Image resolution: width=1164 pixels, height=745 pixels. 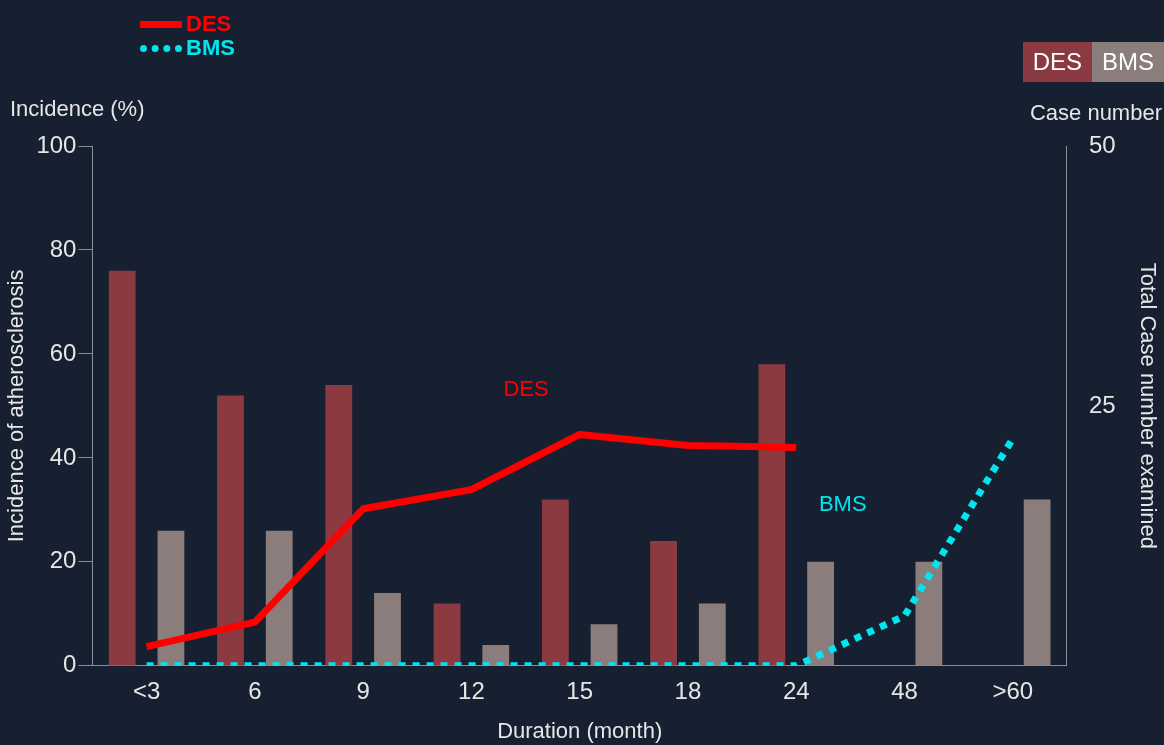 What do you see at coordinates (1013, 690) in the screenshot?
I see `x-tick-label: >60` at bounding box center [1013, 690].